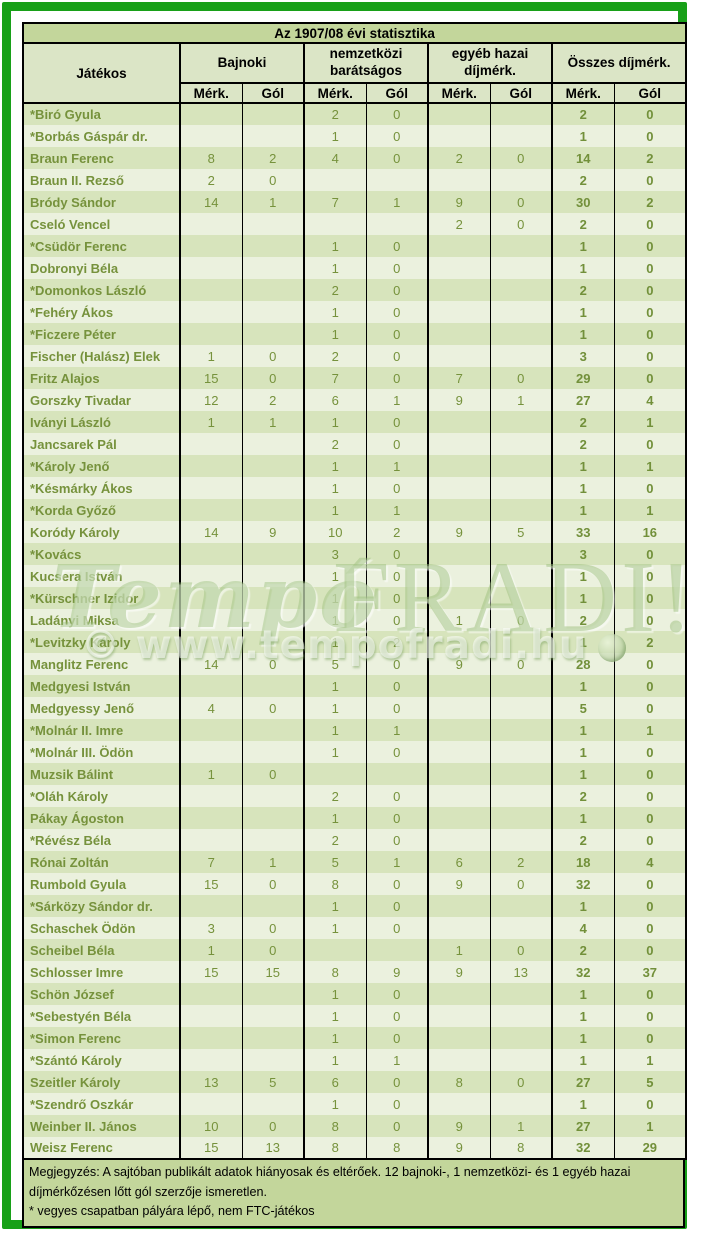  Describe the element at coordinates (77, 180) in the screenshot. I see `player-name: Braun II. Rezső` at that location.